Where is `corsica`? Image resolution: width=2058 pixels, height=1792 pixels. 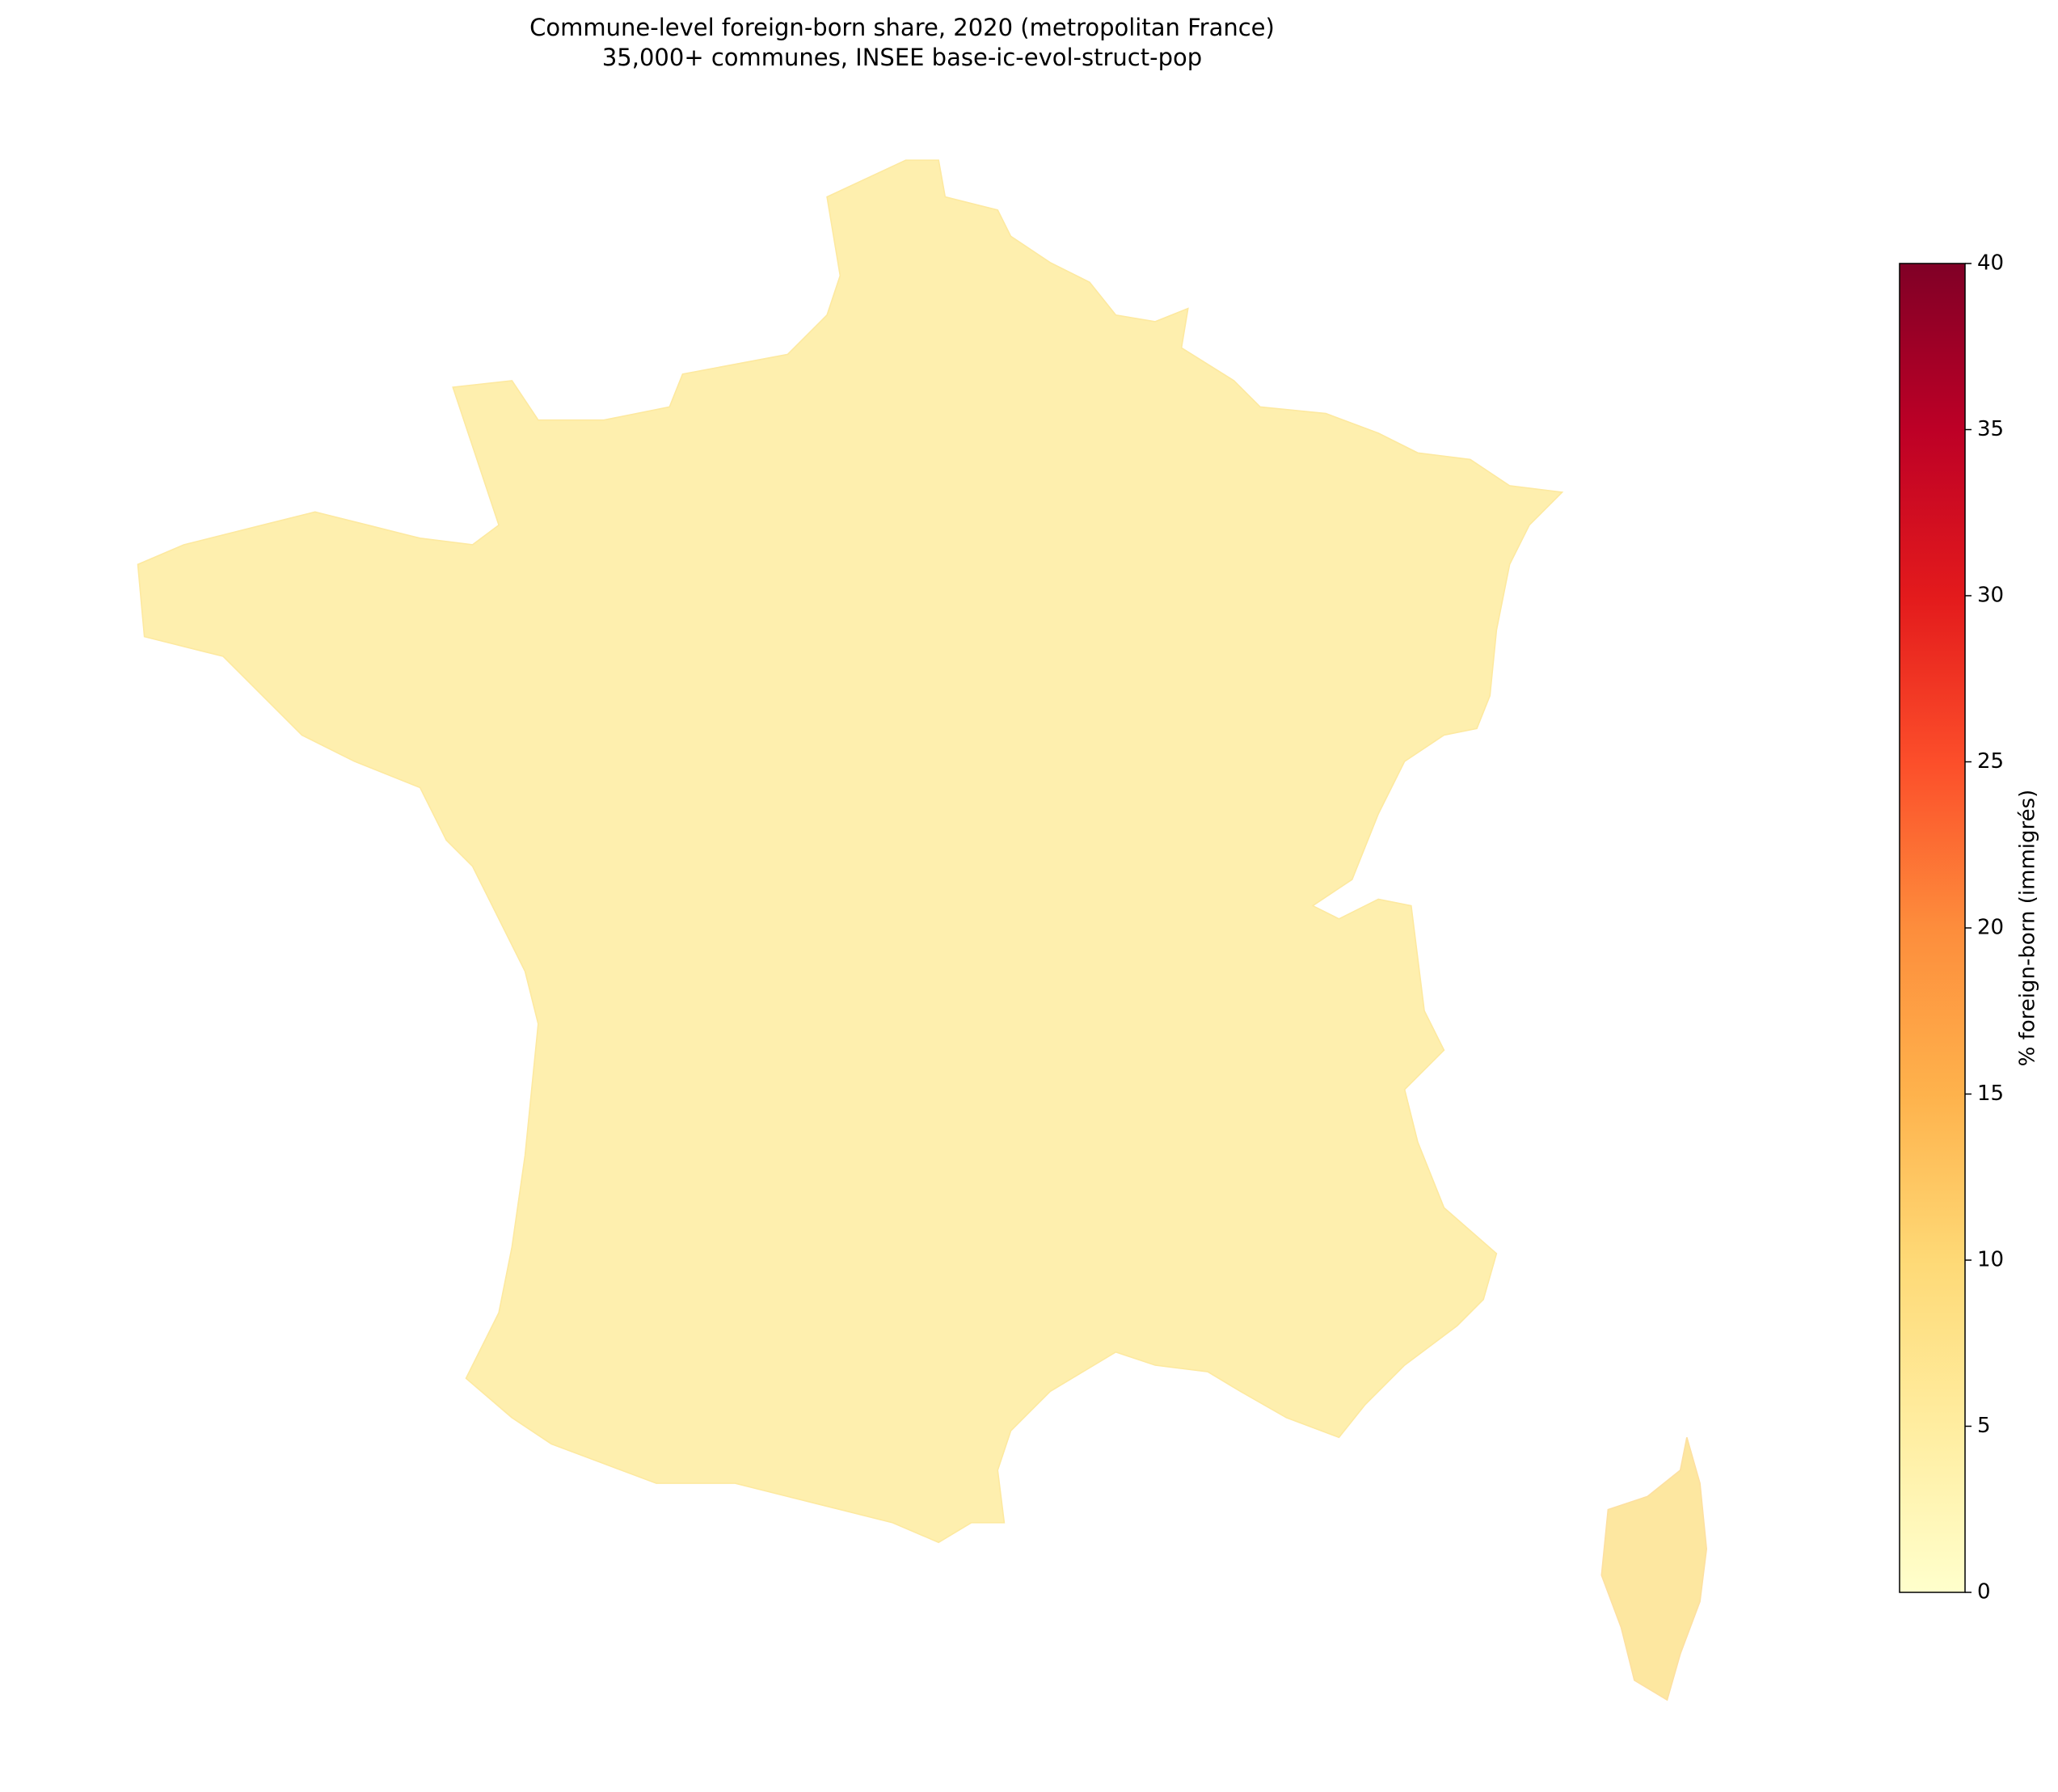 corsica is located at coordinates (1654, 1569).